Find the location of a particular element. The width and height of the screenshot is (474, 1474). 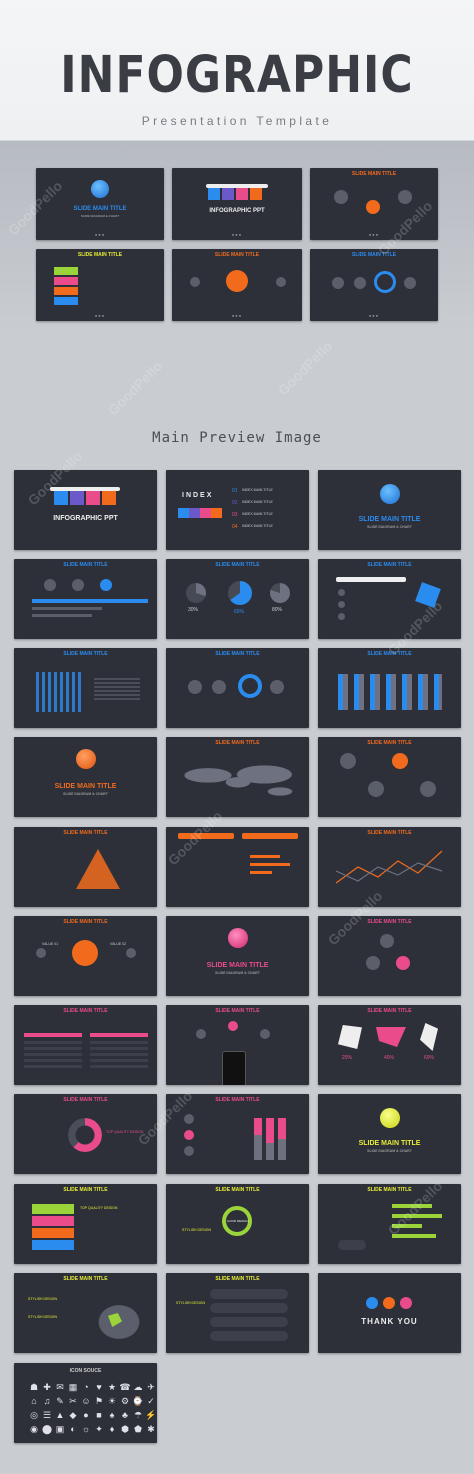

source-icon: ■ is located at coordinates (99, 1415).